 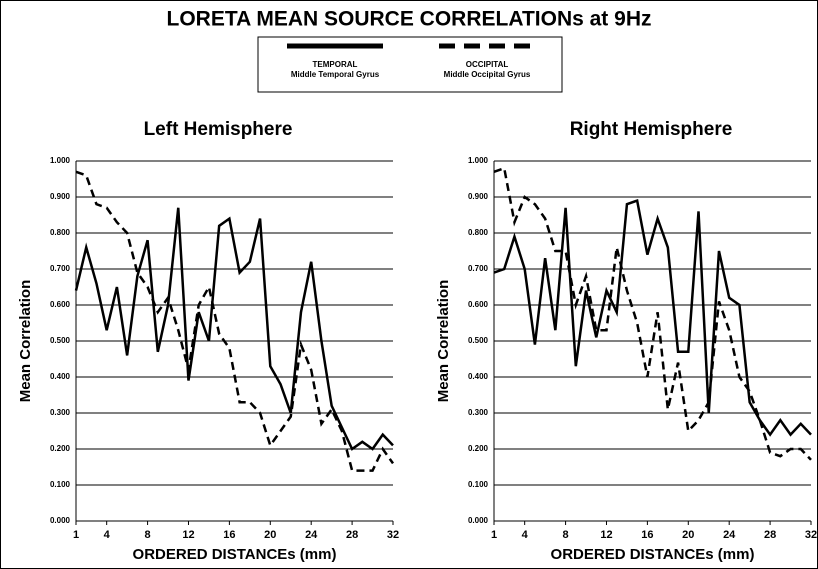 I want to click on legend-description: Middle Temporal Gyrus, so click(x=335, y=74).